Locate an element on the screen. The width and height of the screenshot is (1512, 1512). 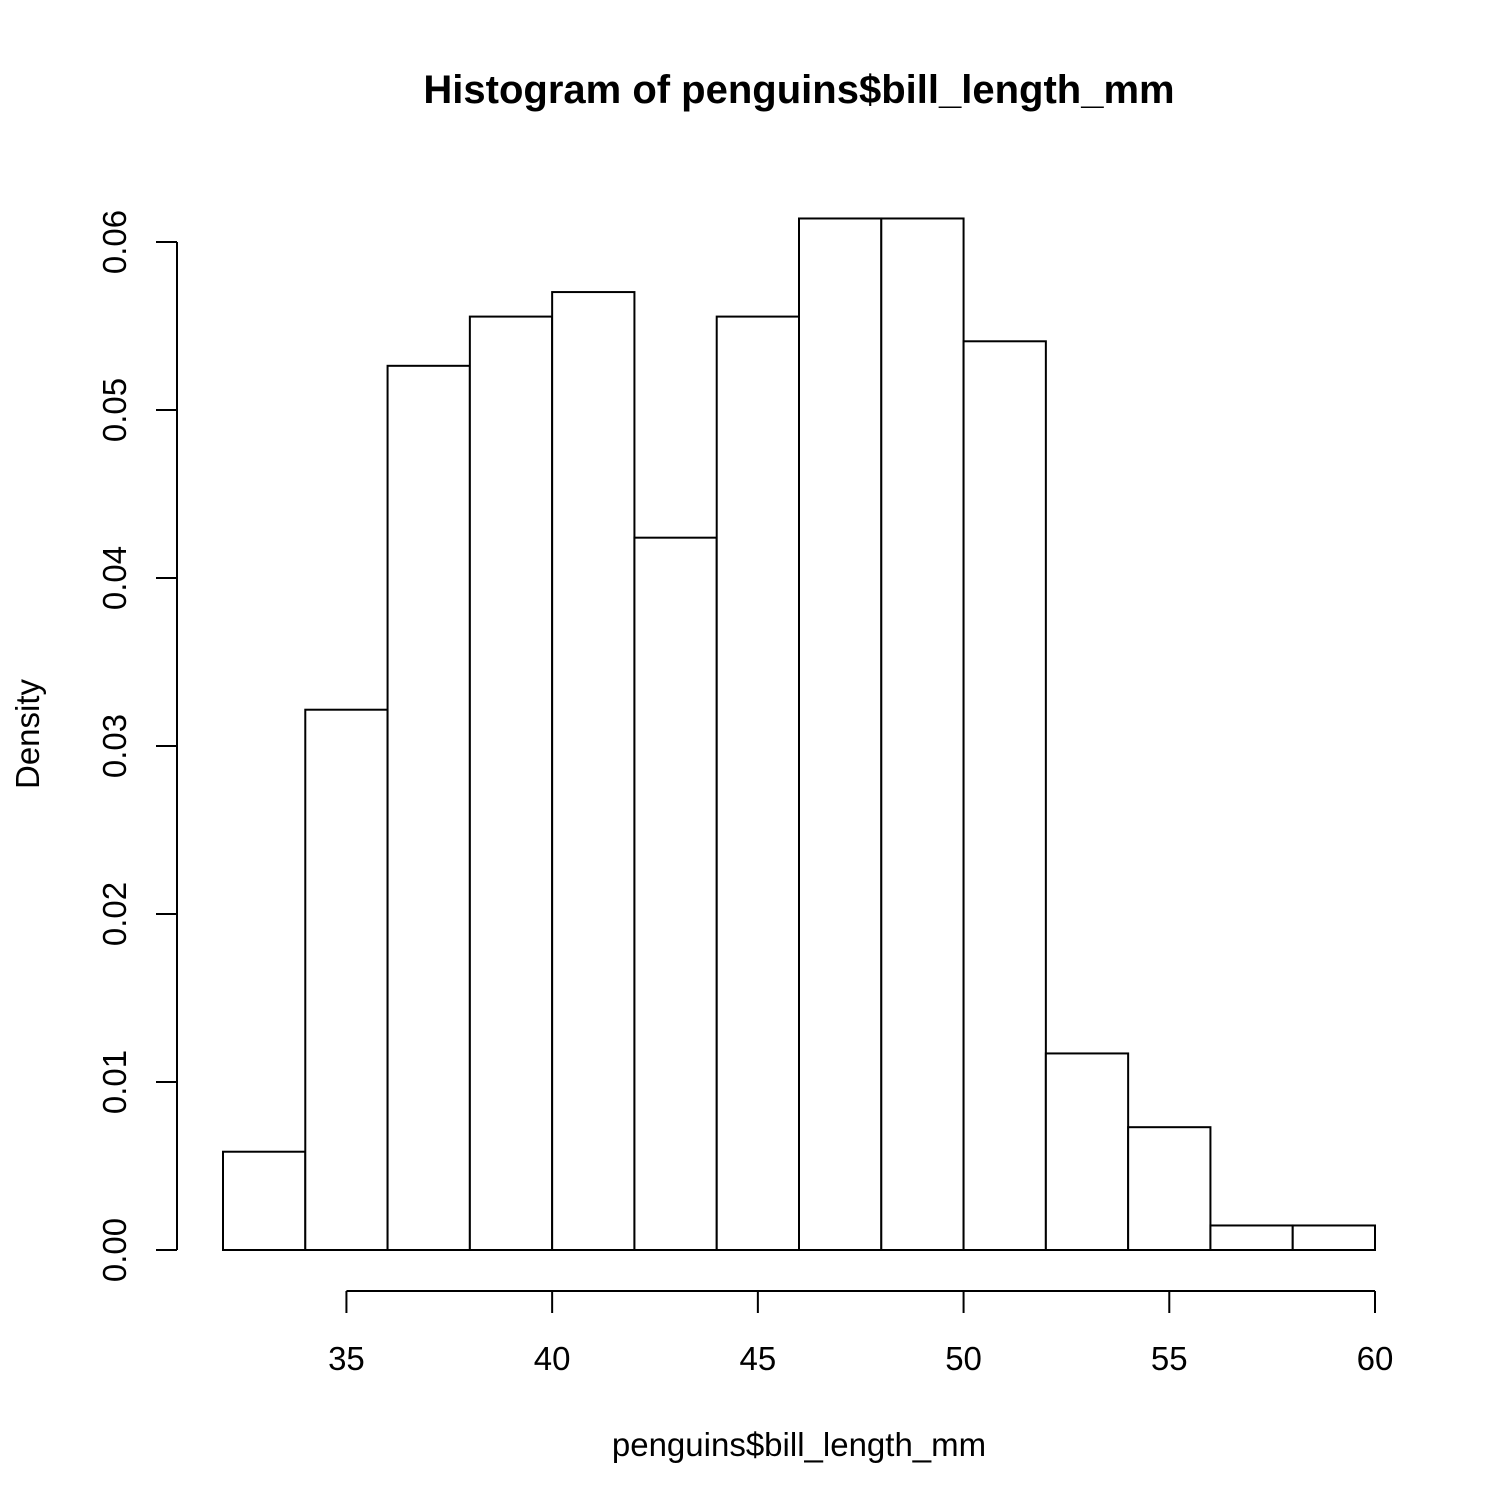
x-tick-label: 40 is located at coordinates (552, 1358).